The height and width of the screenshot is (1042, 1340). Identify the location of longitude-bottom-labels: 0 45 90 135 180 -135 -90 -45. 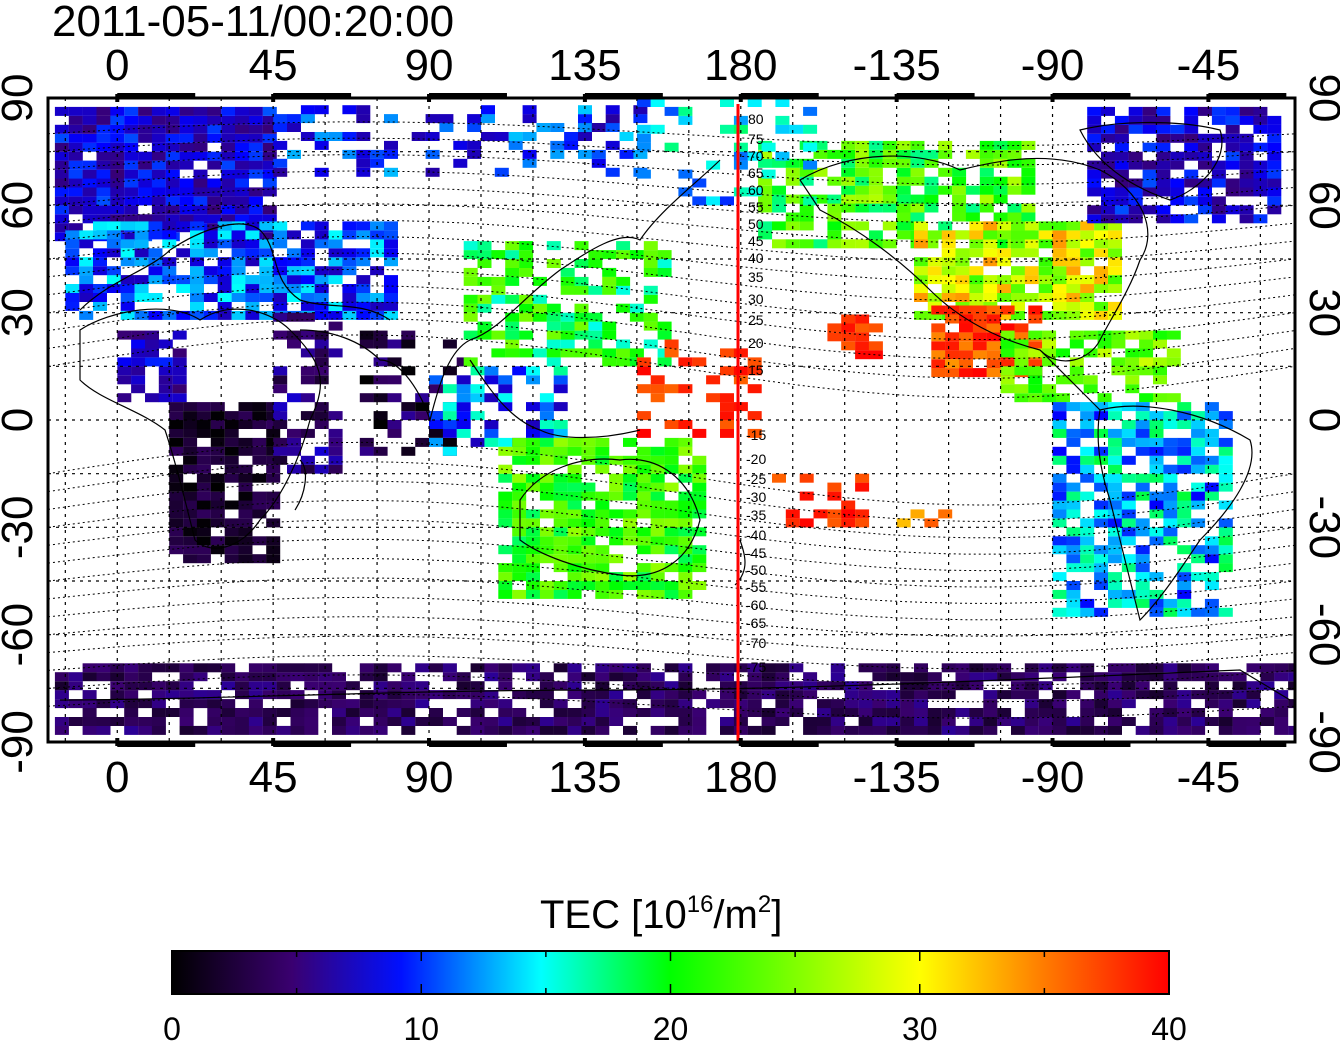
(672, 777).